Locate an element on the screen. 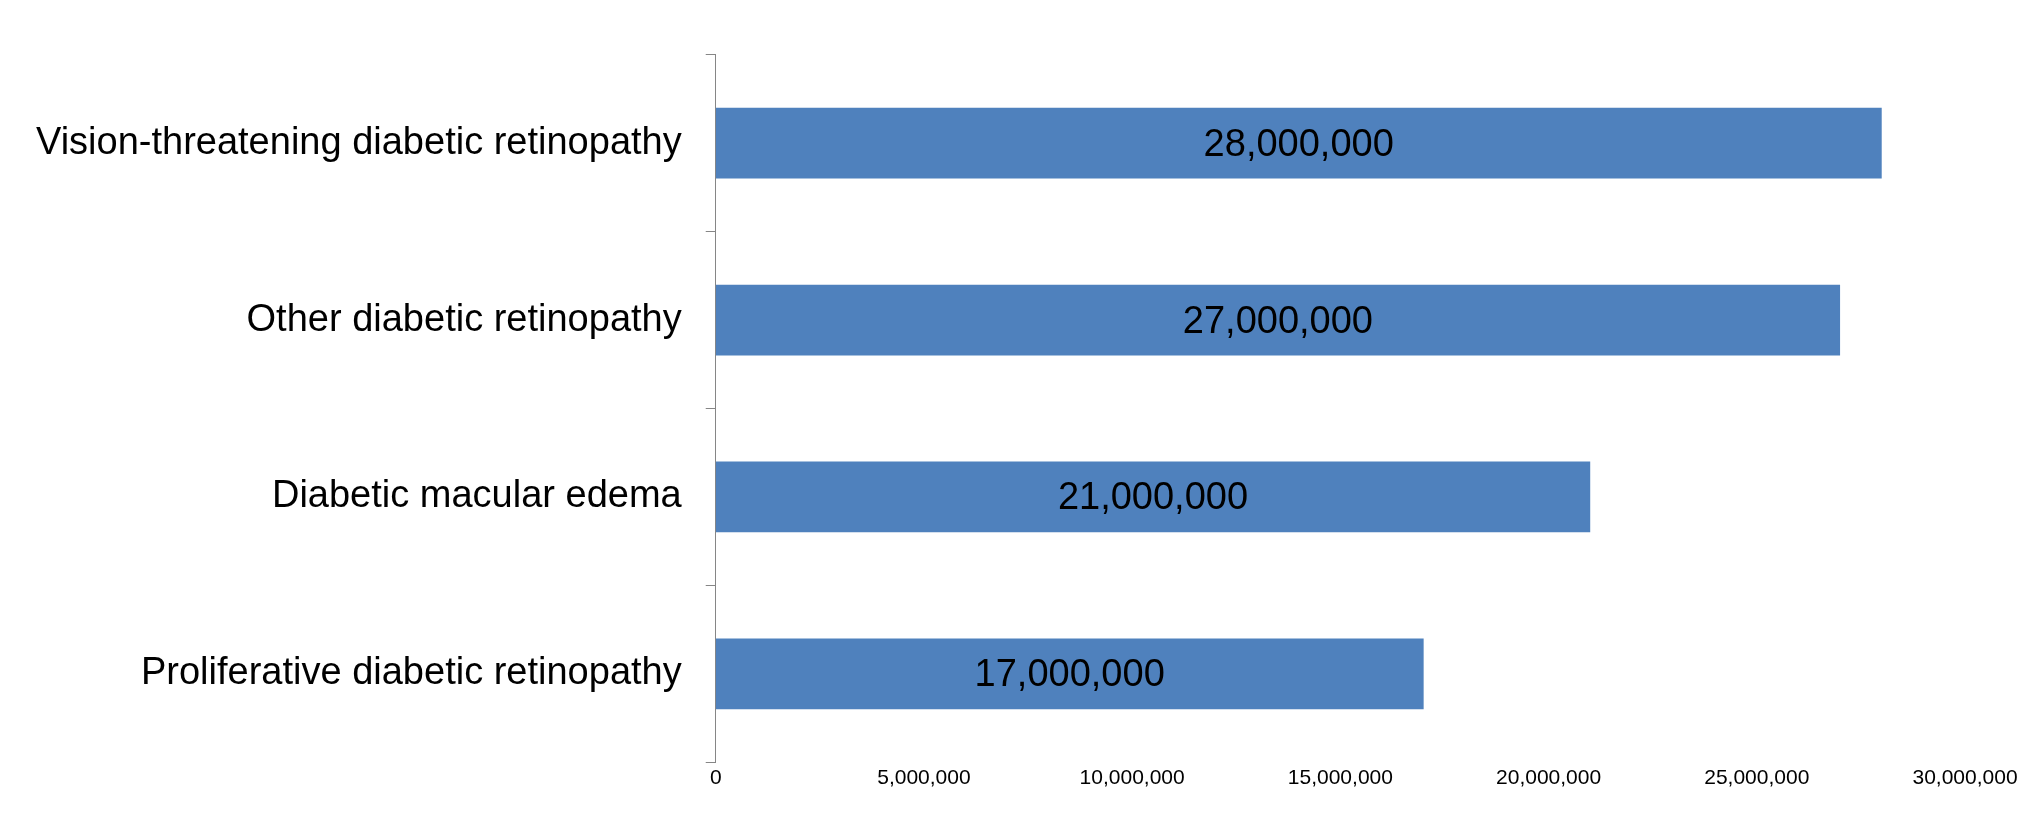 This screenshot has height=817, width=2033. data-label: 17,000,000 is located at coordinates (1069, 673).